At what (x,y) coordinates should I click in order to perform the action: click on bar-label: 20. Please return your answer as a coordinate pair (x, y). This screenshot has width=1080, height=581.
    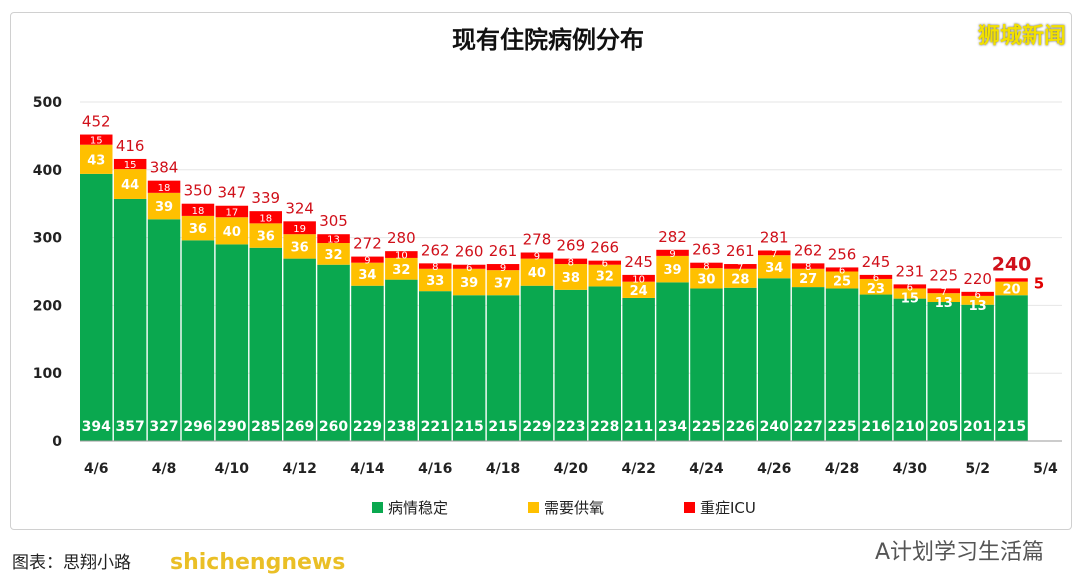
    Looking at the image, I should click on (1012, 289).